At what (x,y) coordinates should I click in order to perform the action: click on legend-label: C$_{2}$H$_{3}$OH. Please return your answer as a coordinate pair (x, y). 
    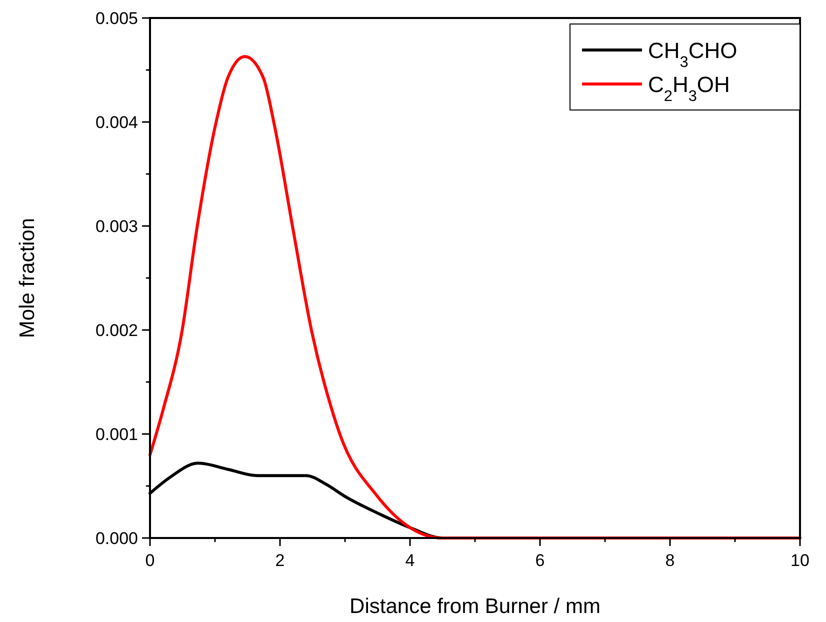
    Looking at the image, I should click on (689, 88).